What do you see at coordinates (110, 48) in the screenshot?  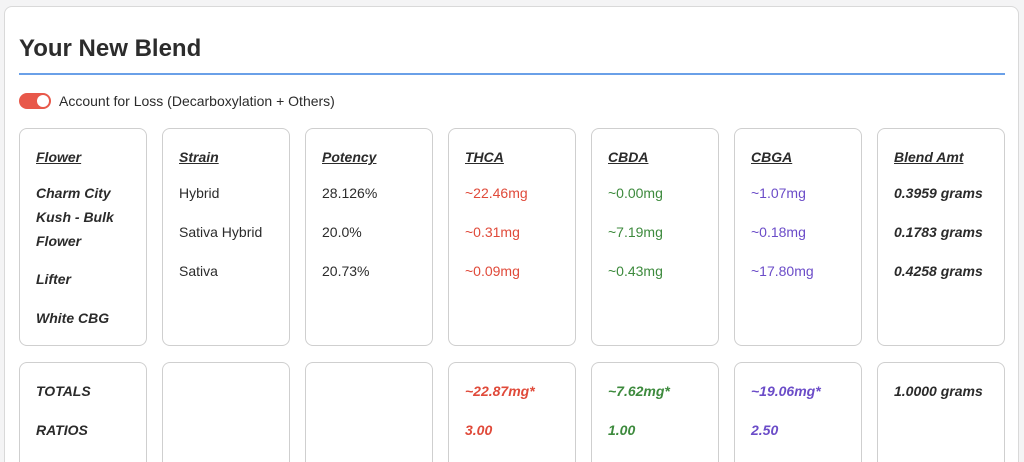 I see `page-title: Your New Blend` at bounding box center [110, 48].